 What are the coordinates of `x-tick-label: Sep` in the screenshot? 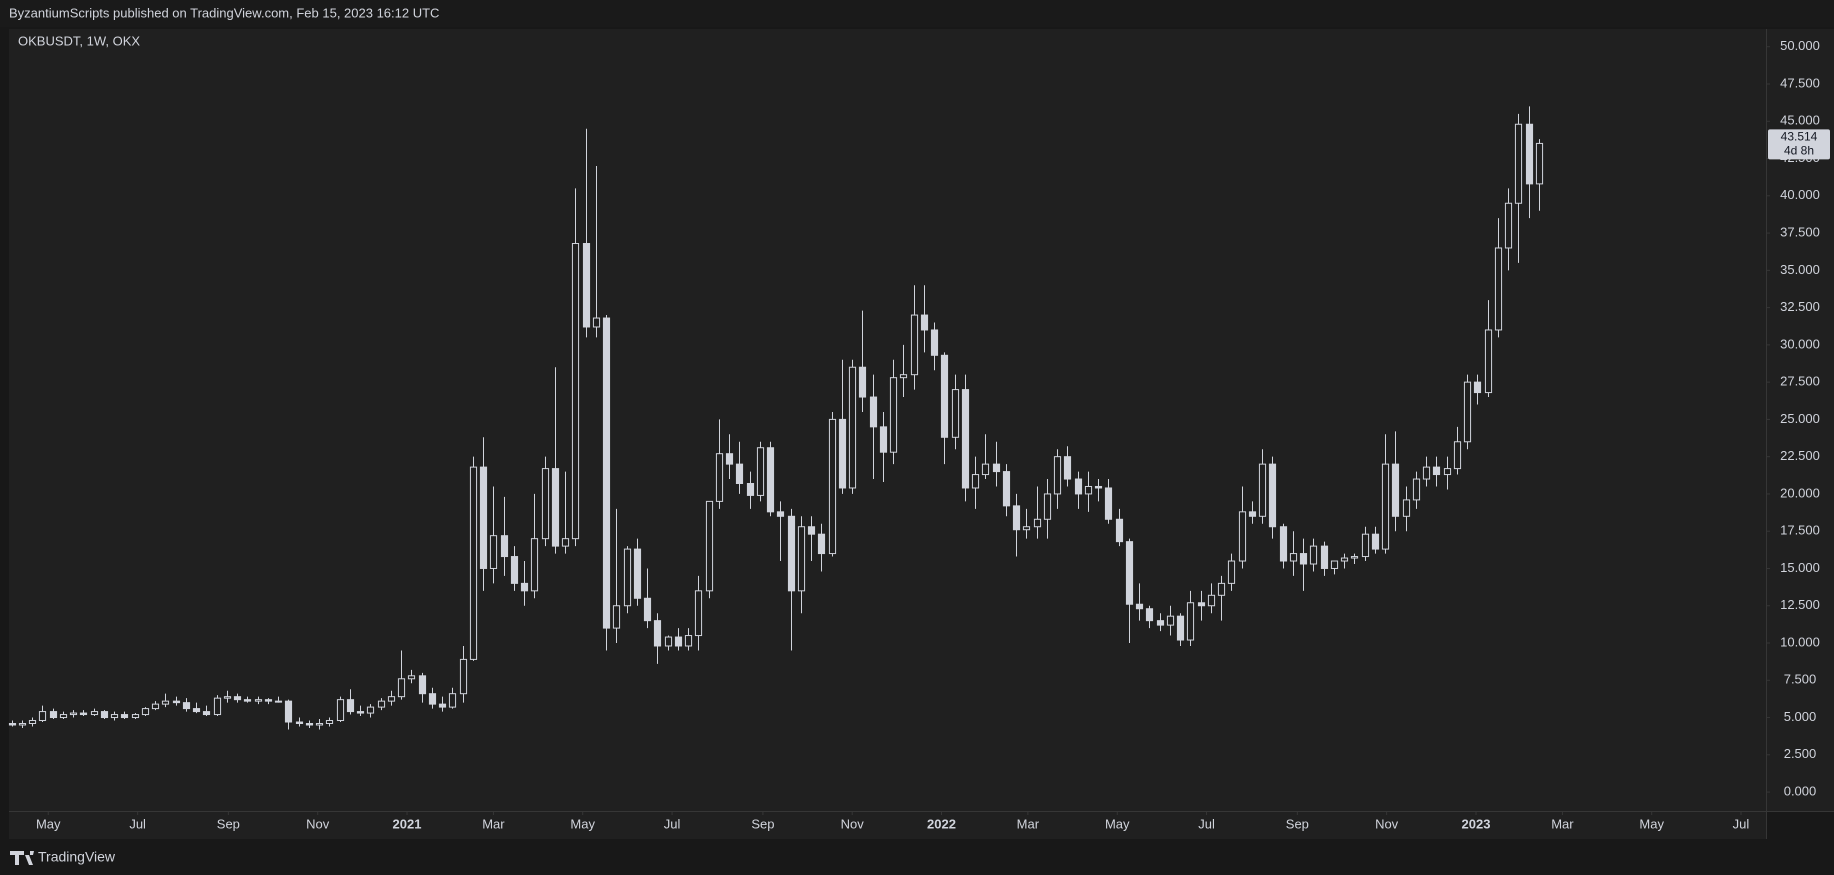 It's located at (1297, 823).